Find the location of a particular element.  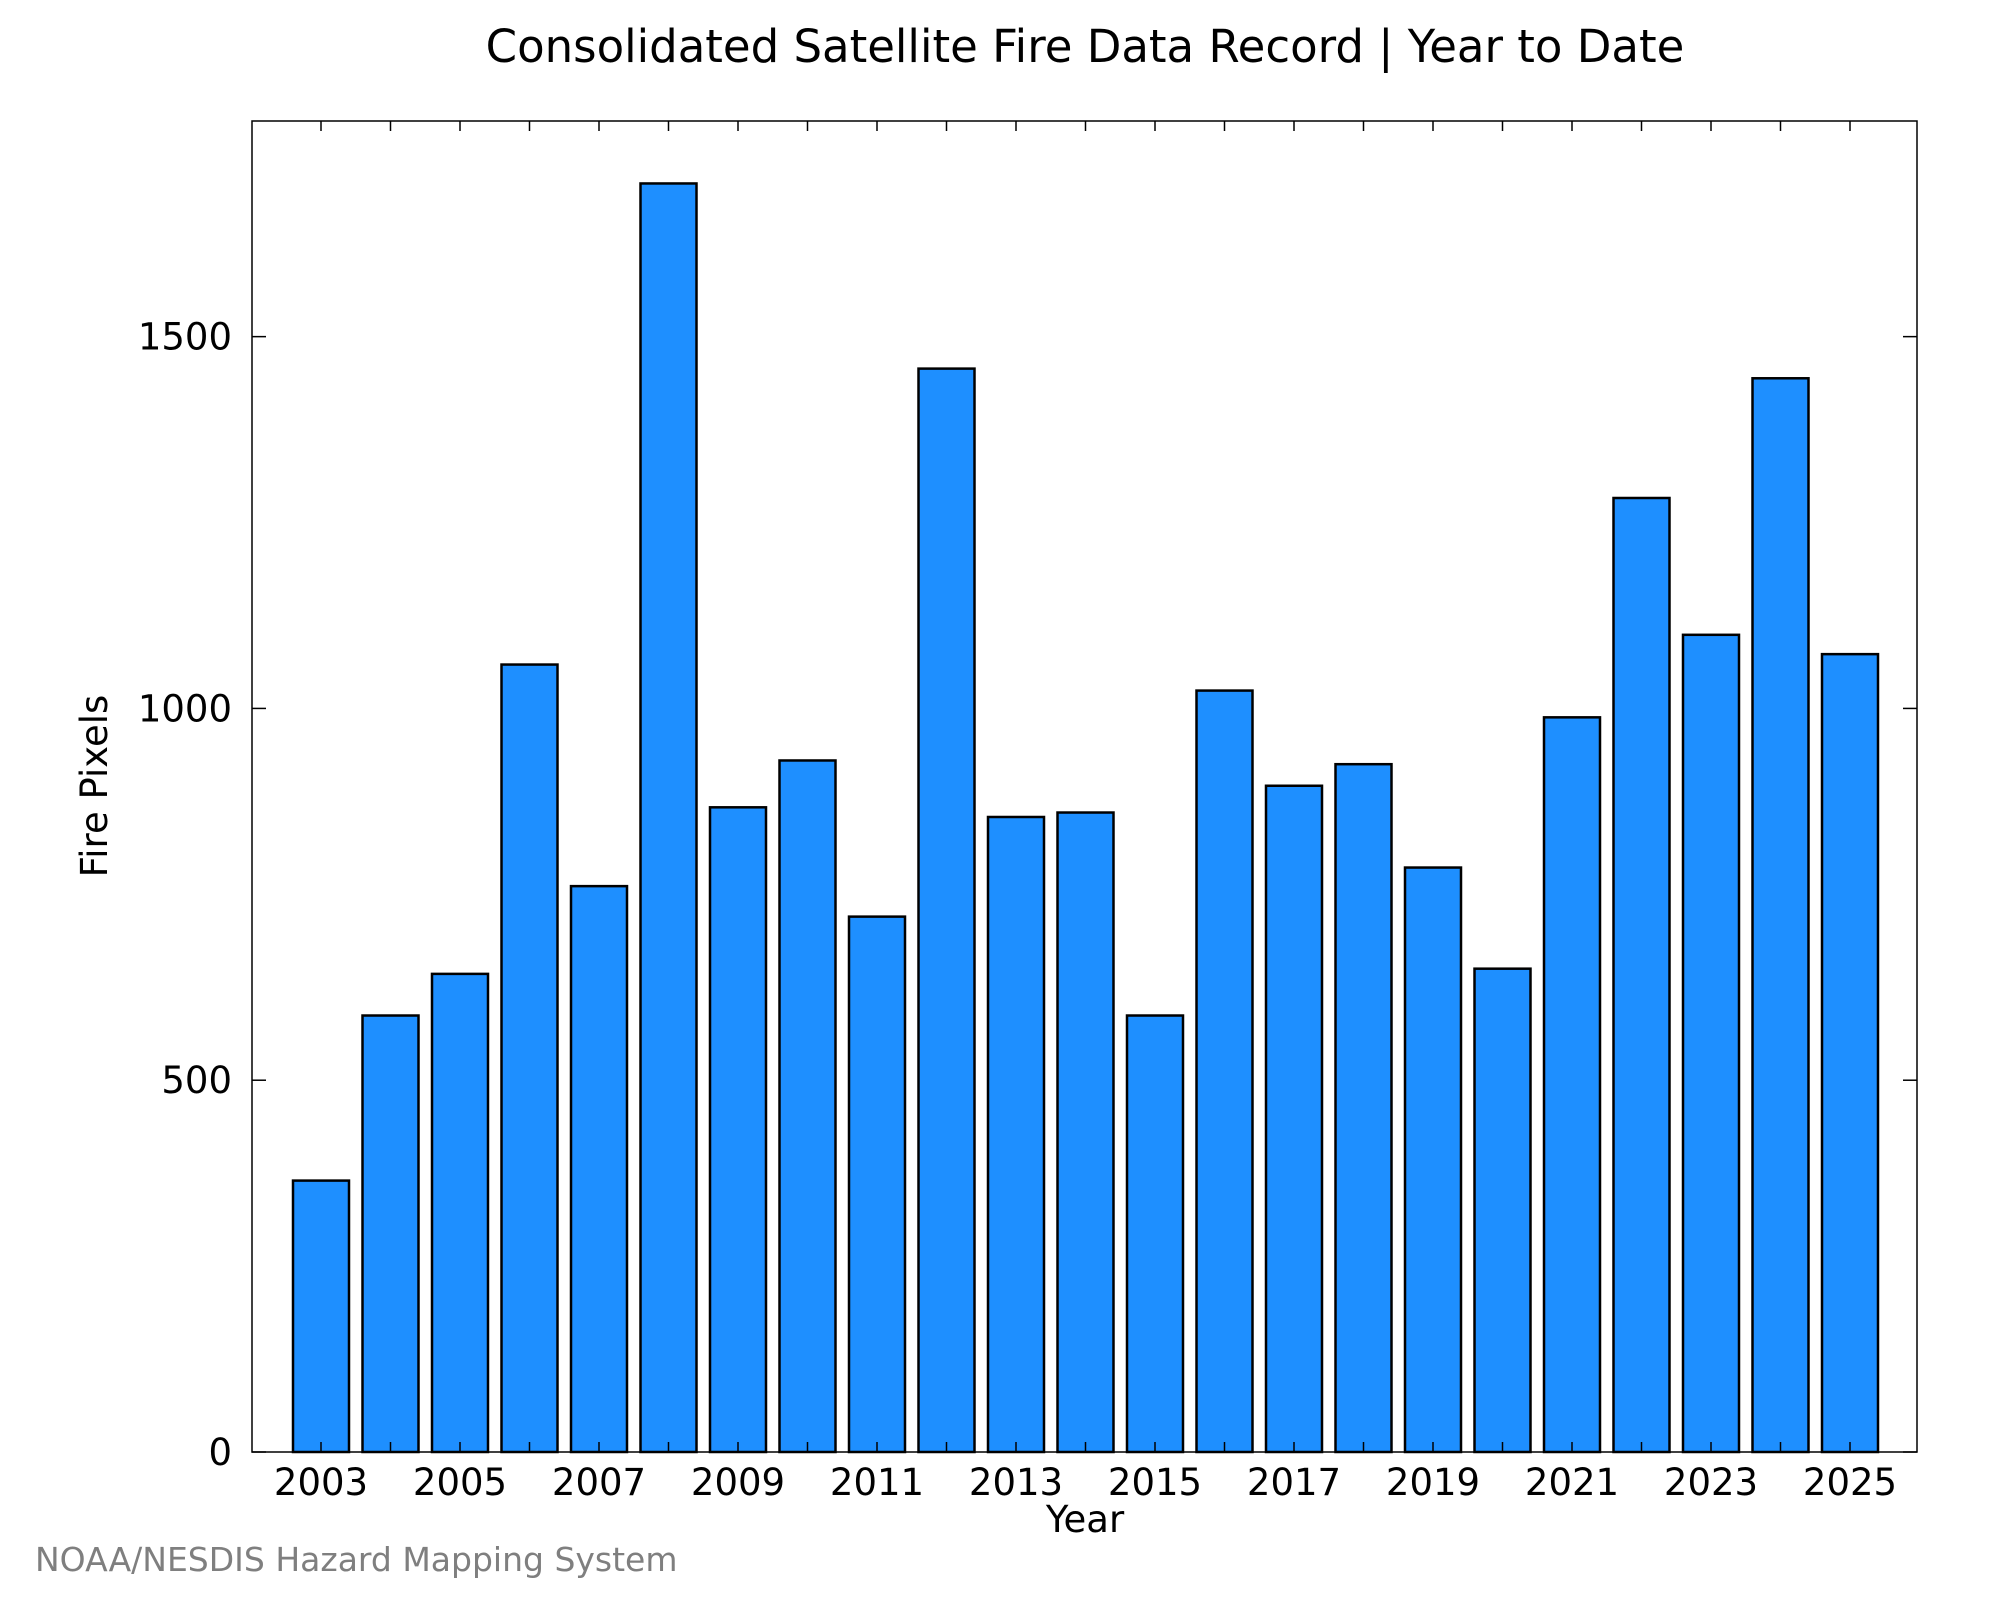

bar-2014 is located at coordinates (1085, 1132).